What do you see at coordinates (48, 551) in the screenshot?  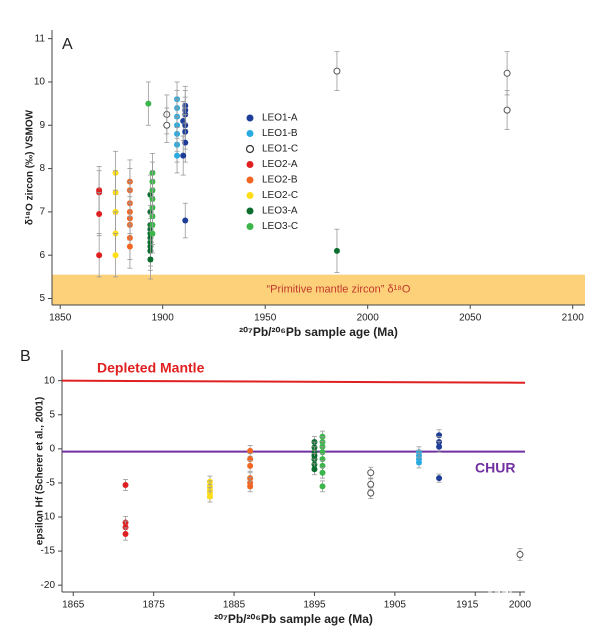 I see `y-tick-label: -15` at bounding box center [48, 551].